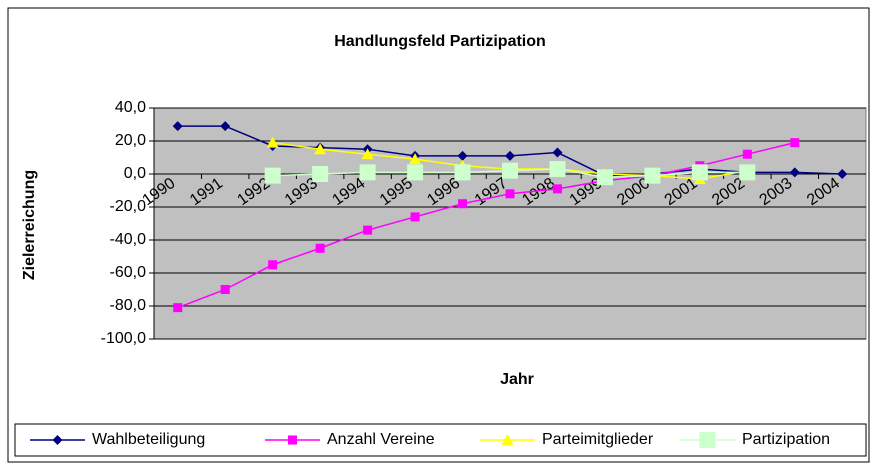 Image resolution: width=876 pixels, height=475 pixels. What do you see at coordinates (517, 379) in the screenshot?
I see `x-axis-label: Jahr` at bounding box center [517, 379].